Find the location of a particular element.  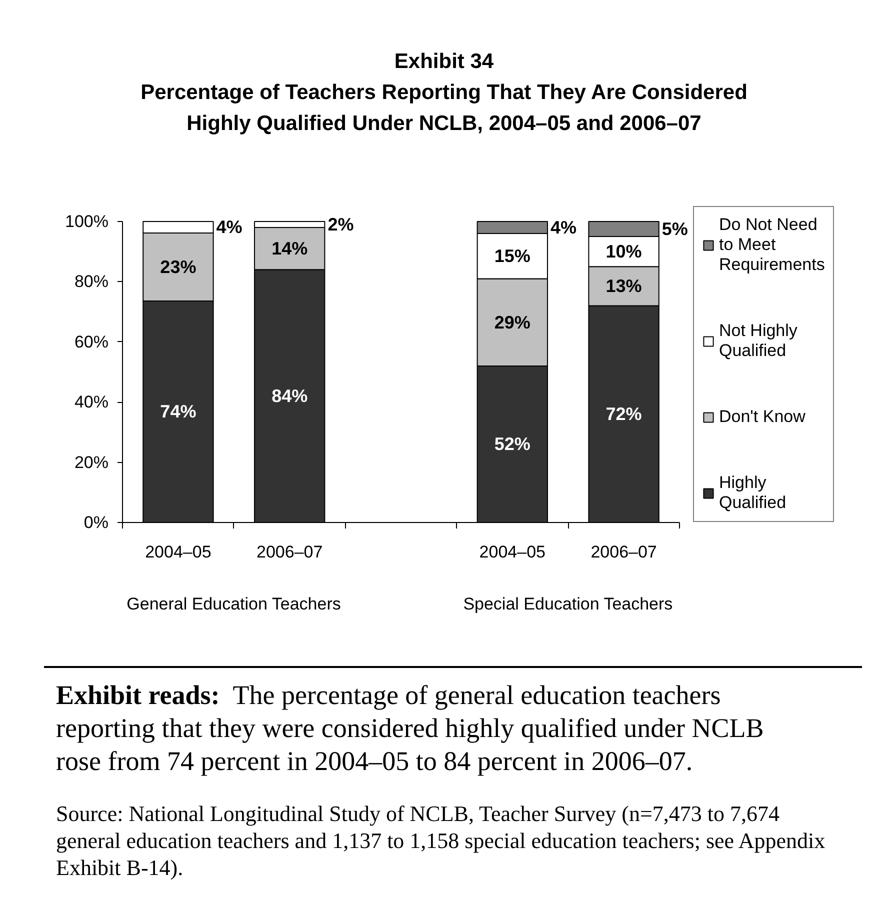

legend-label: Don't Know is located at coordinates (762, 417).